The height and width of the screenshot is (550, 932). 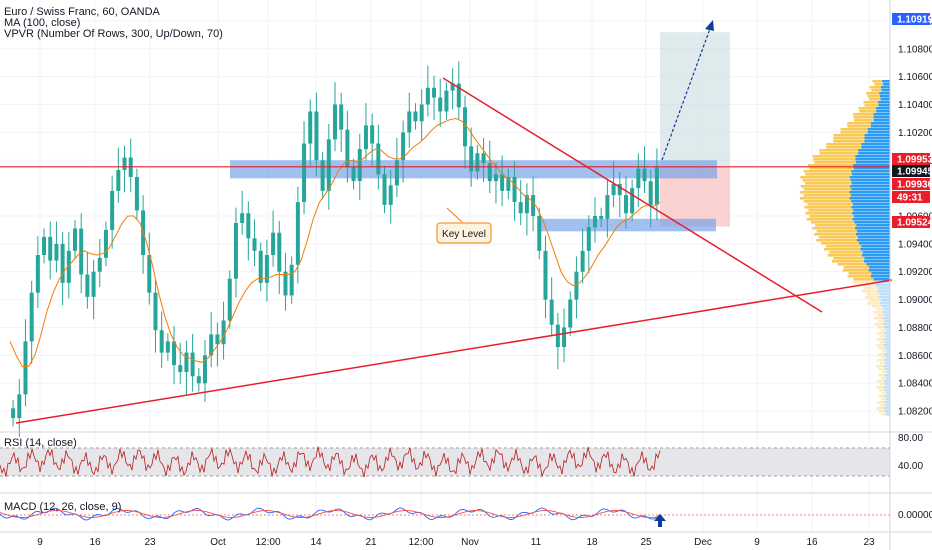 I want to click on up-arrow-icon, so click(x=660, y=520).